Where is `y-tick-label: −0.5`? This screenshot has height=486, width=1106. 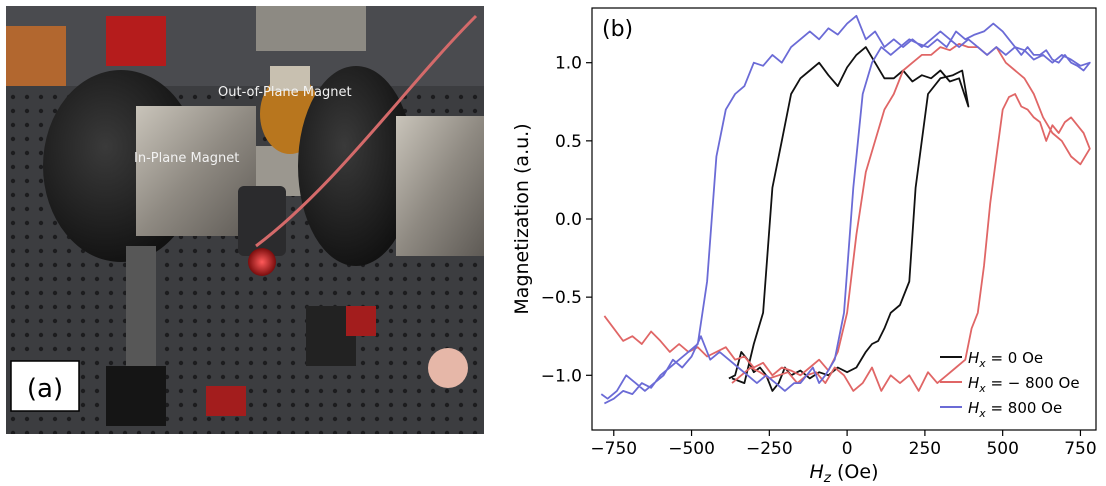
y-tick-label: −0.5 is located at coordinates (561, 298).